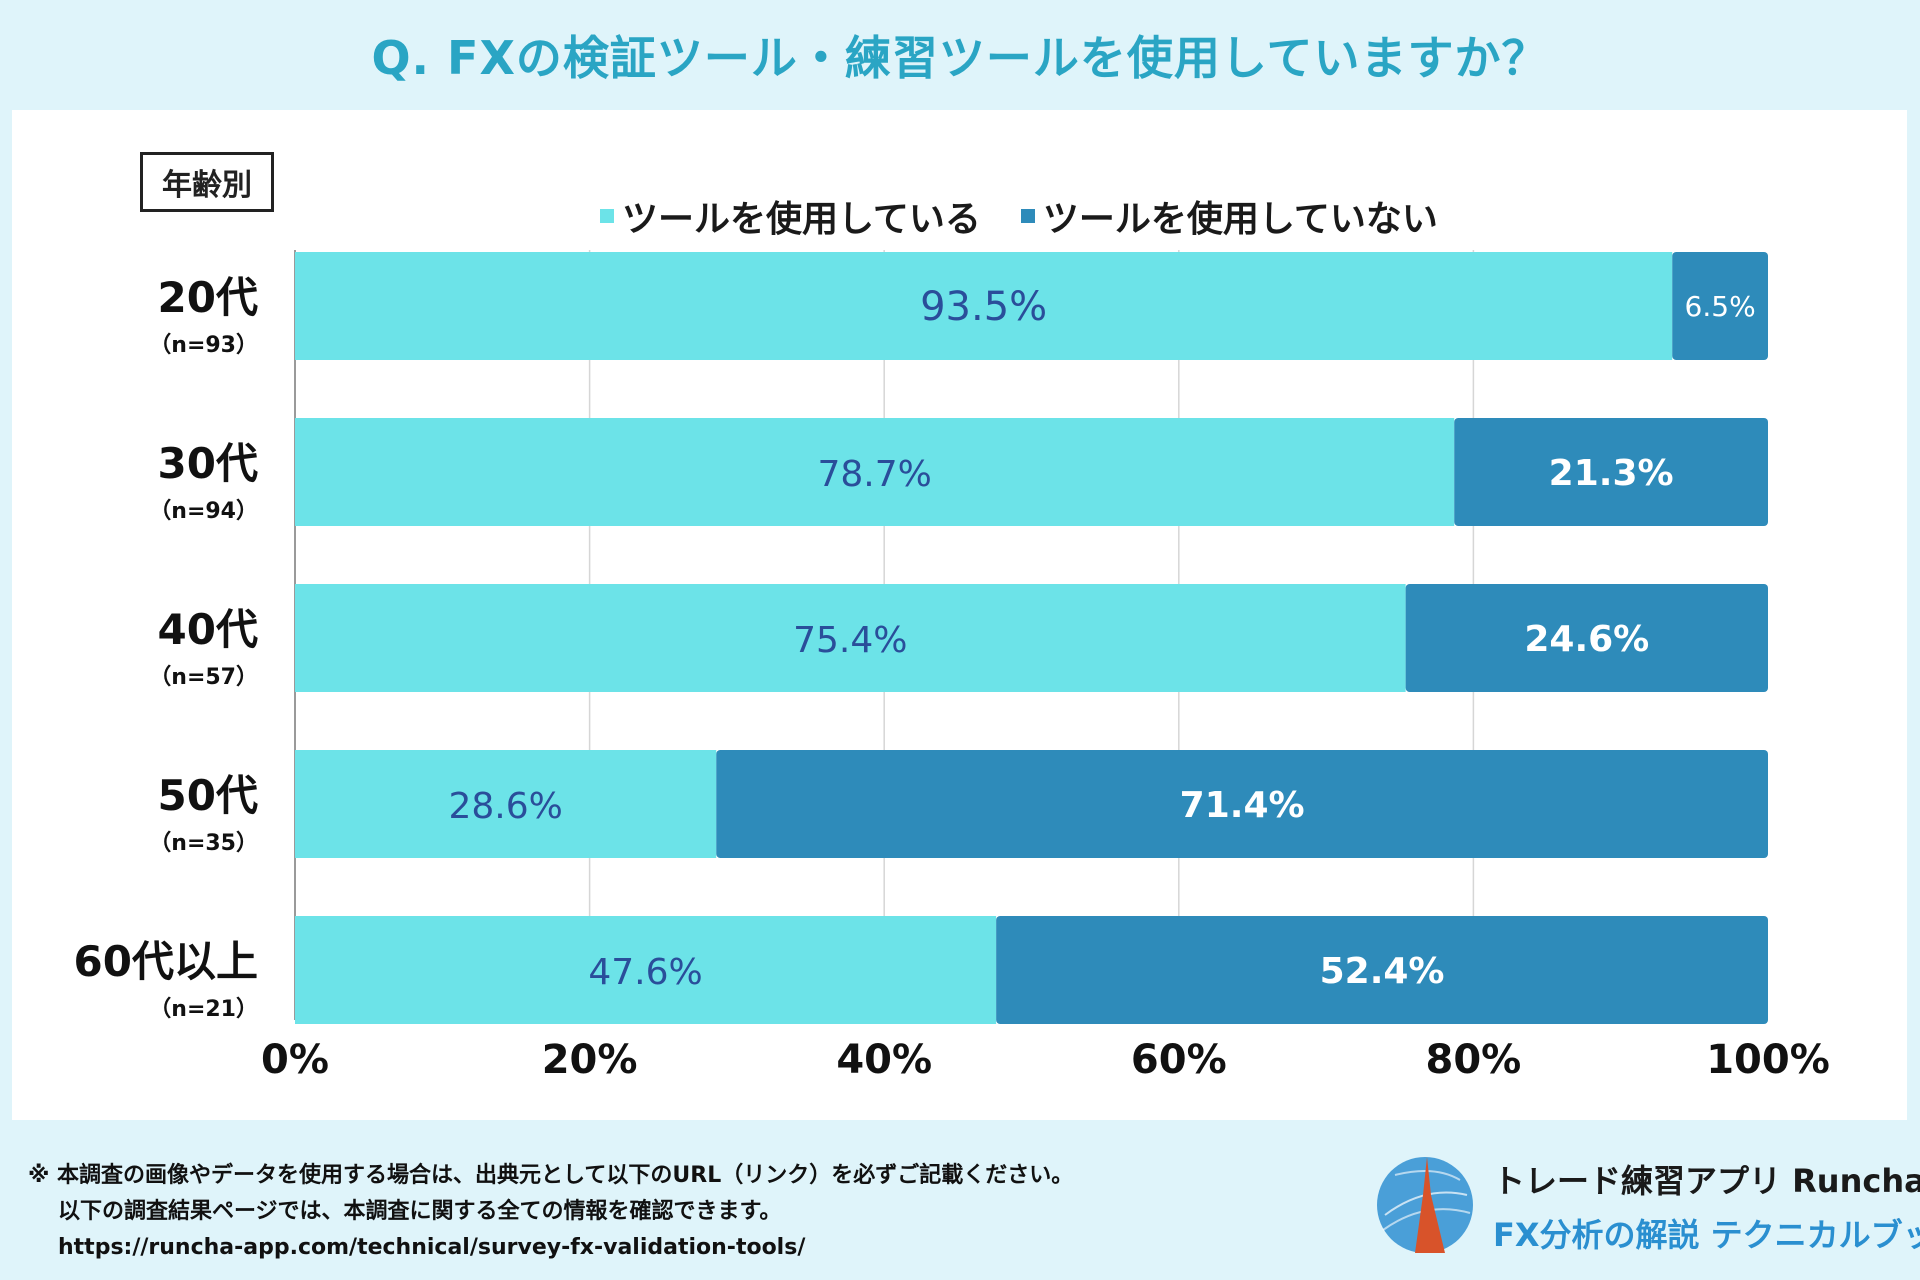 The height and width of the screenshot is (1280, 1920). I want to click on sample-size-label: （n=94）, so click(203, 511).